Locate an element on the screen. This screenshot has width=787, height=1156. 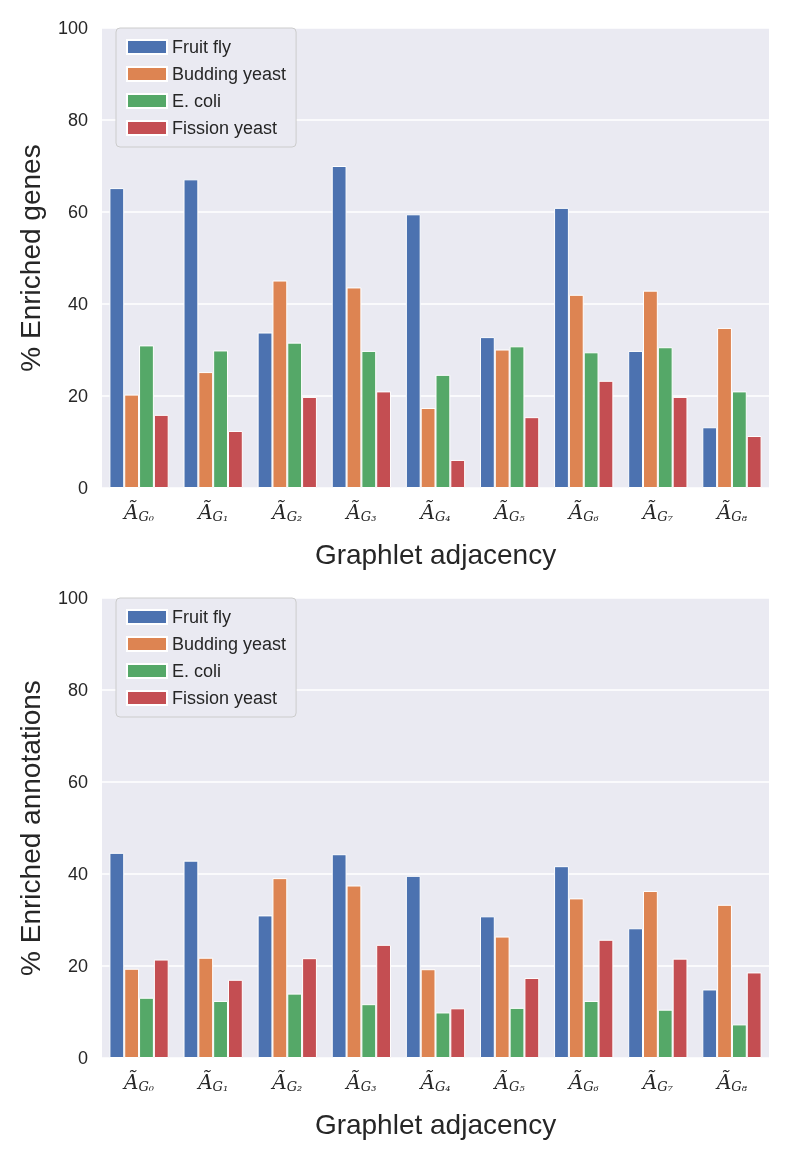
y-axis-title: % Enriched annotations is located at coordinates (30, 828).